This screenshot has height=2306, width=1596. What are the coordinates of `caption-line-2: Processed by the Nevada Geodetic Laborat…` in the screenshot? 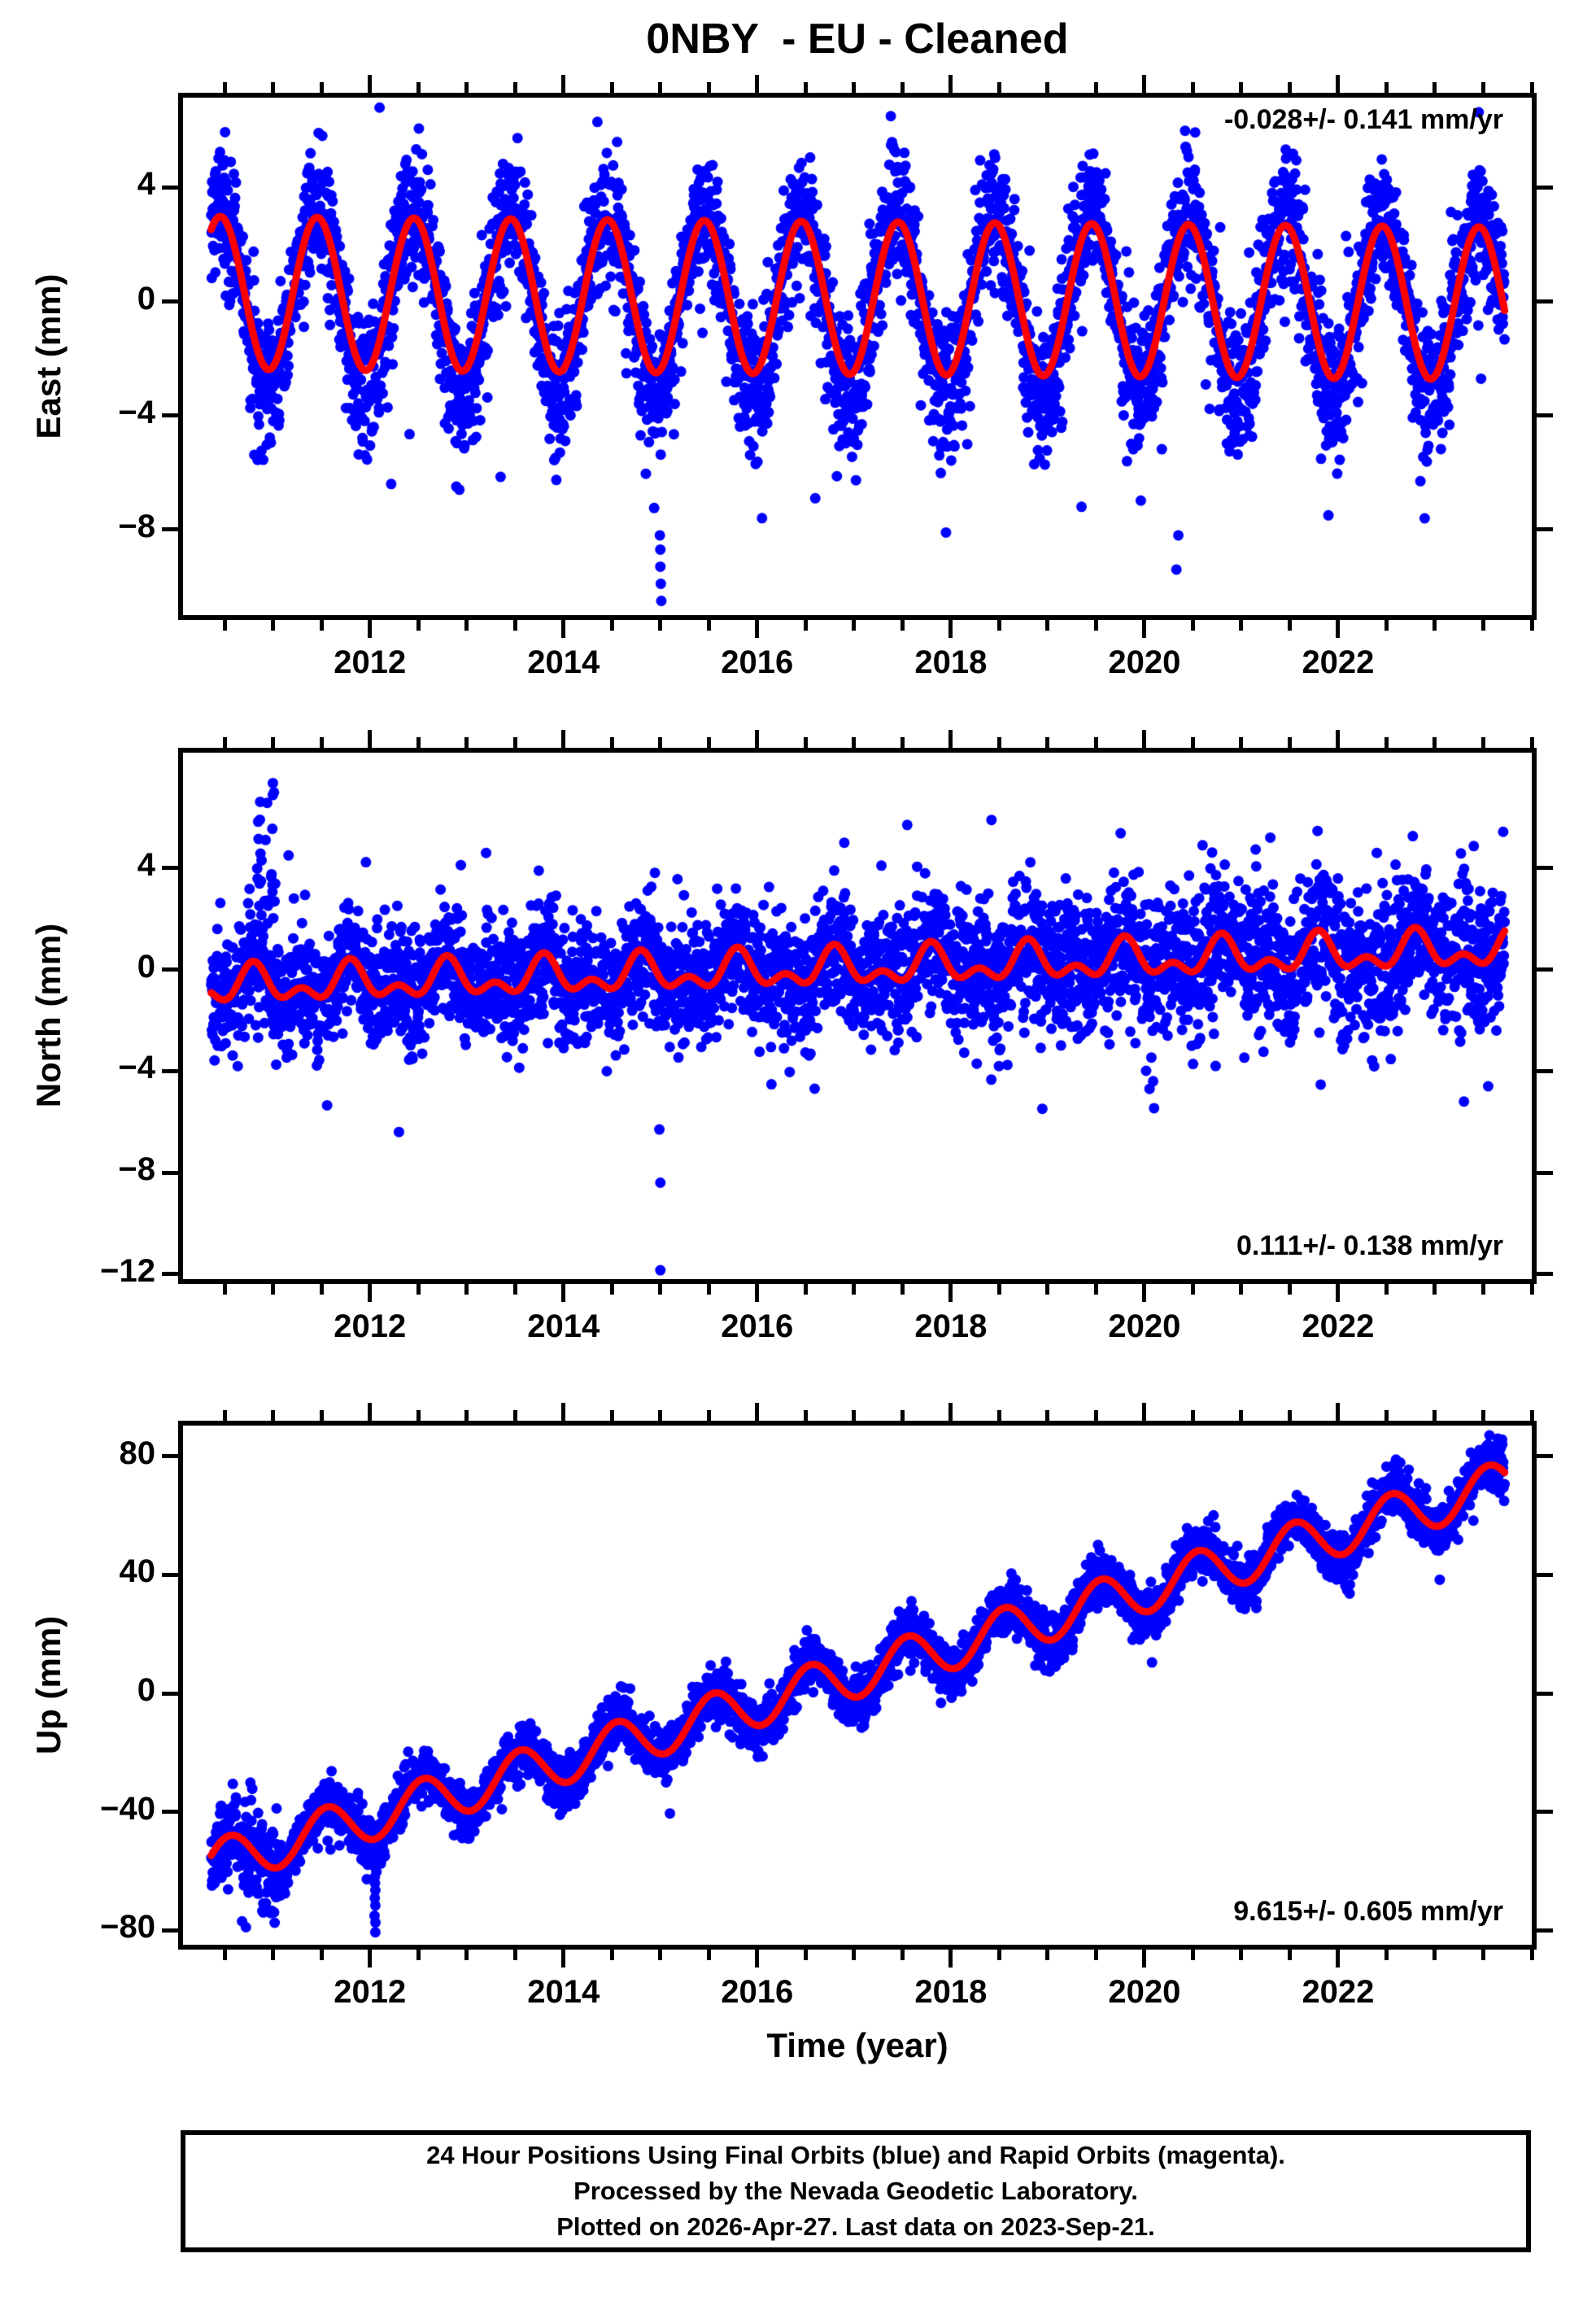 It's located at (855, 2191).